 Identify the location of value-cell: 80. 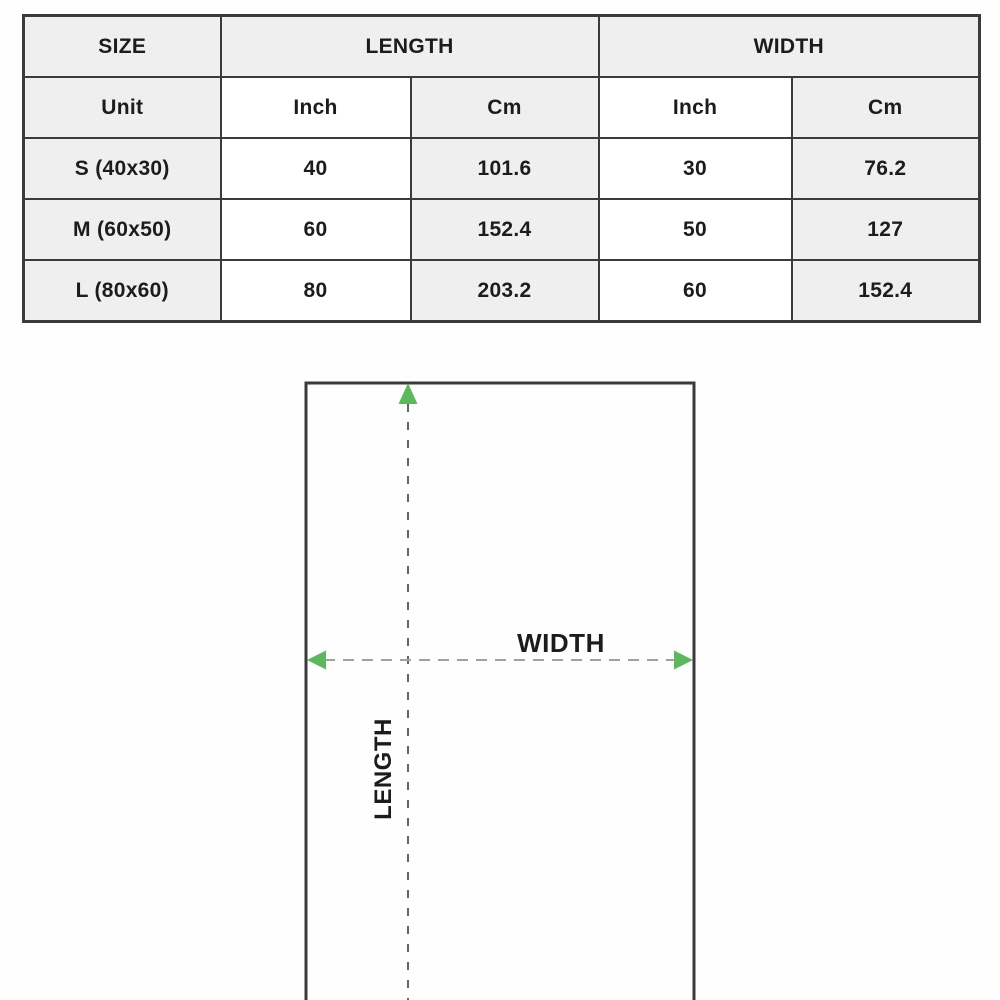
(315, 291).